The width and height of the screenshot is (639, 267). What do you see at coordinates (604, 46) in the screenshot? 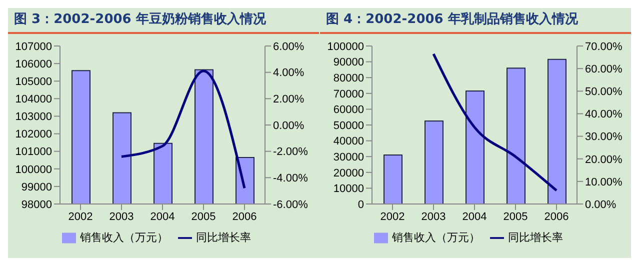
I see `y2-tick-label: 70.00%` at bounding box center [604, 46].